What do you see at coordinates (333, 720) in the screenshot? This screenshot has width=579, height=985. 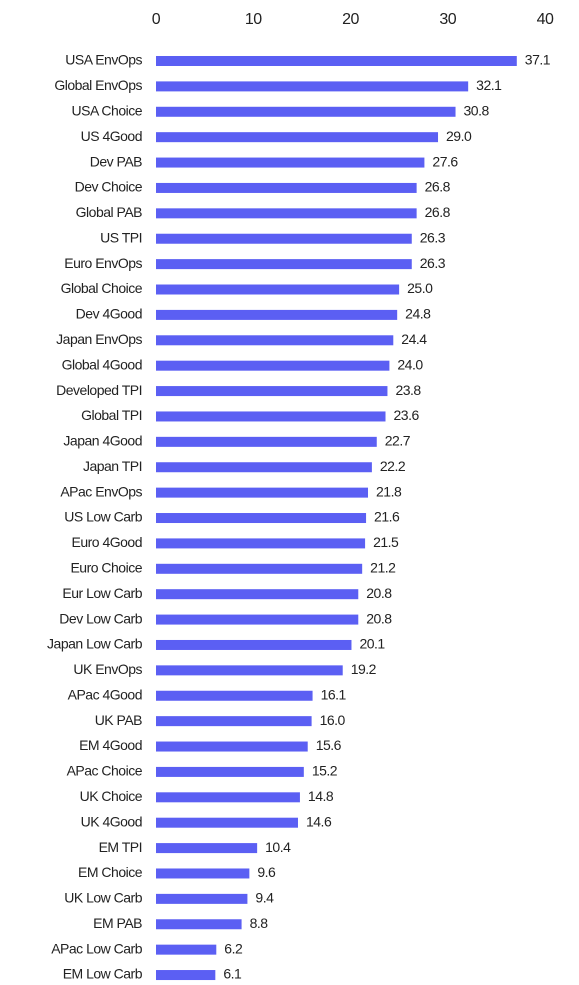 I see `value-label: 16.0` at bounding box center [333, 720].